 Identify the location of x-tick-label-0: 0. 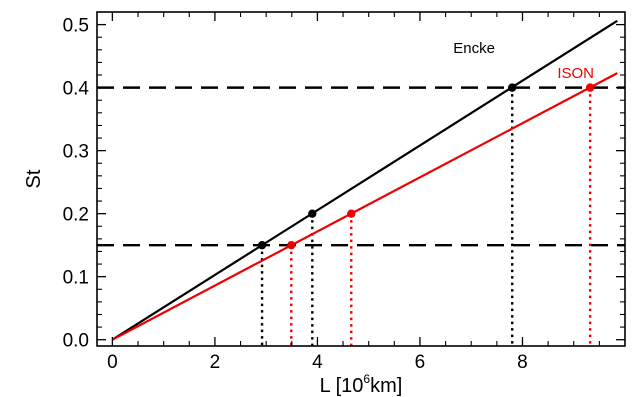
(112, 362).